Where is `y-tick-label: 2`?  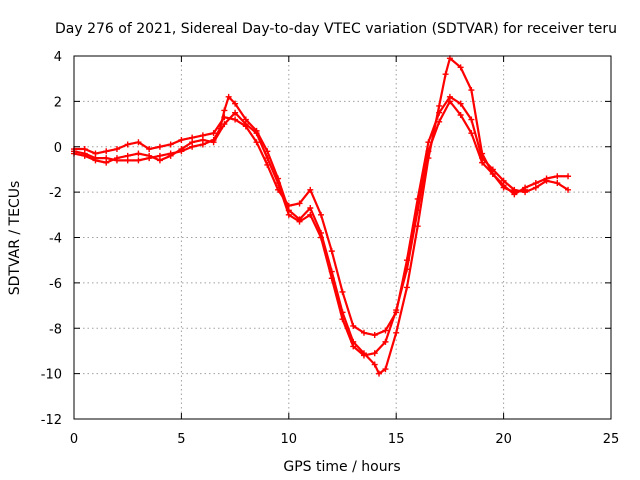 y-tick-label: 2 is located at coordinates (58, 102).